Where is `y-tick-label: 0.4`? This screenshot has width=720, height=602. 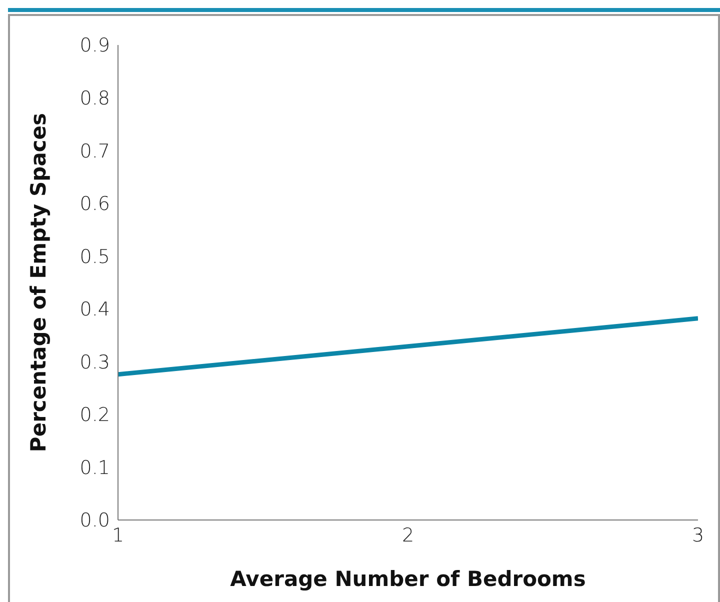 y-tick-label: 0.4 is located at coordinates (95, 309).